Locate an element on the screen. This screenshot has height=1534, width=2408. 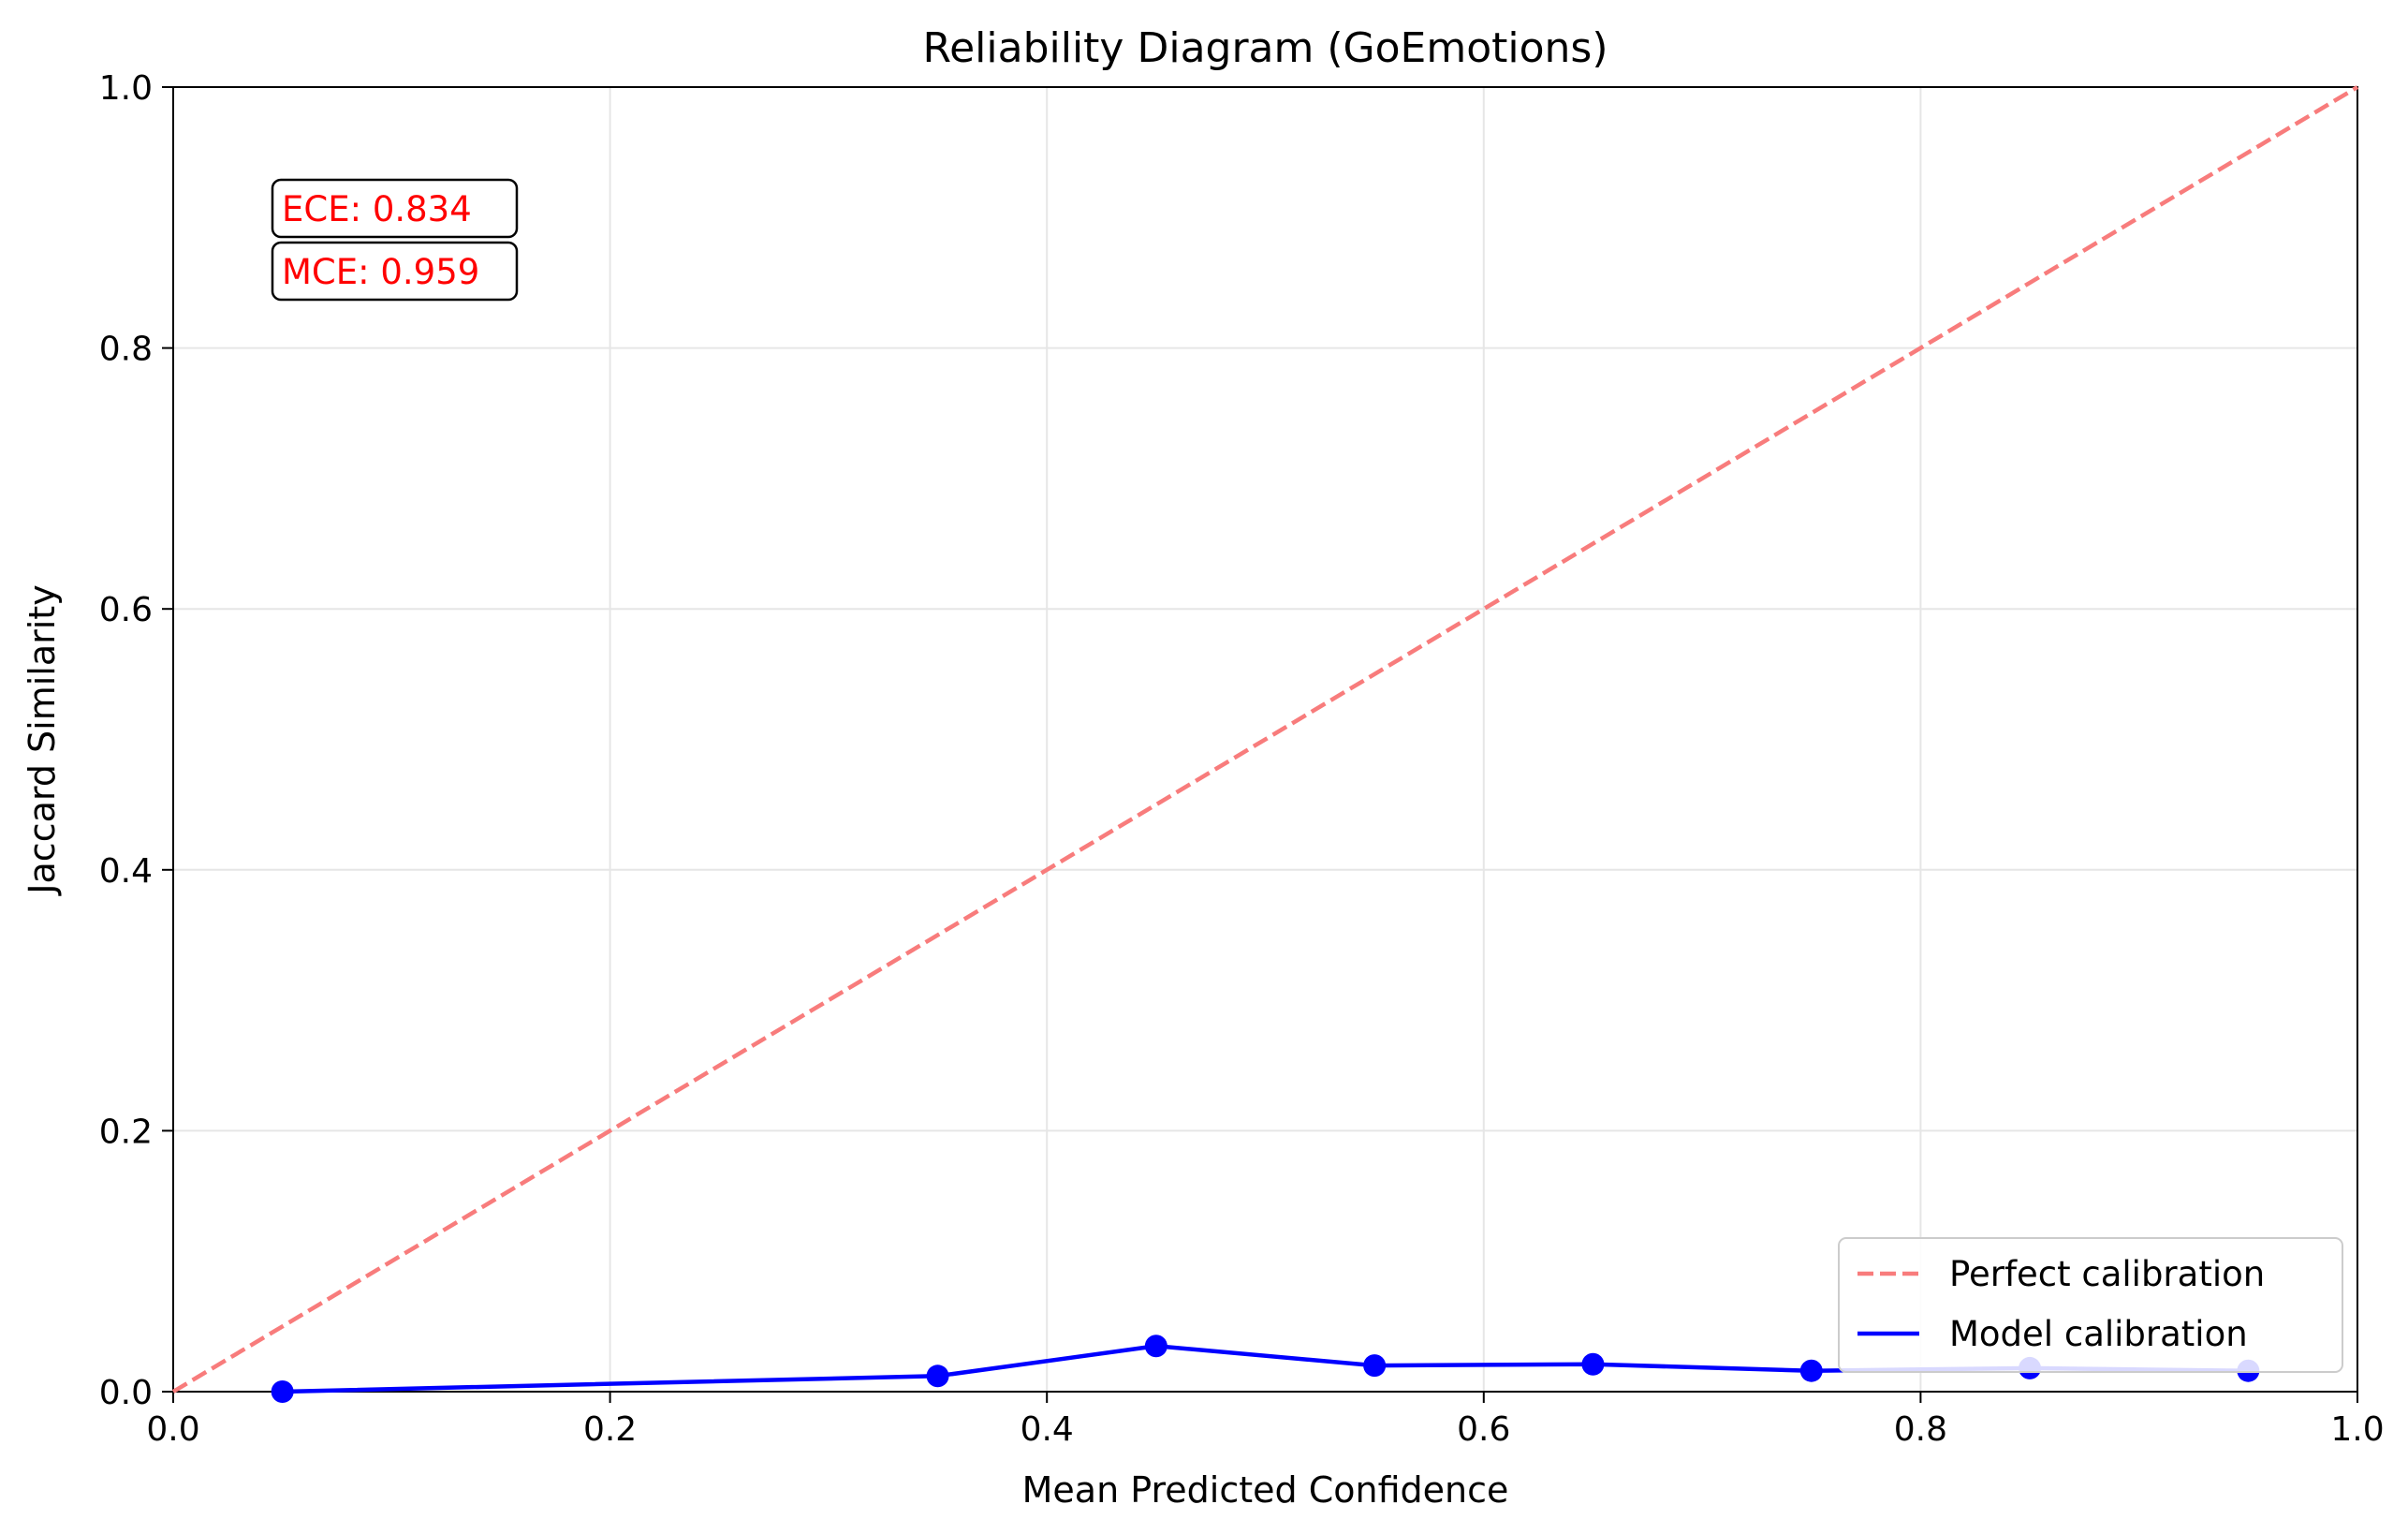
y-tick-label: 0.8 is located at coordinates (126, 350).